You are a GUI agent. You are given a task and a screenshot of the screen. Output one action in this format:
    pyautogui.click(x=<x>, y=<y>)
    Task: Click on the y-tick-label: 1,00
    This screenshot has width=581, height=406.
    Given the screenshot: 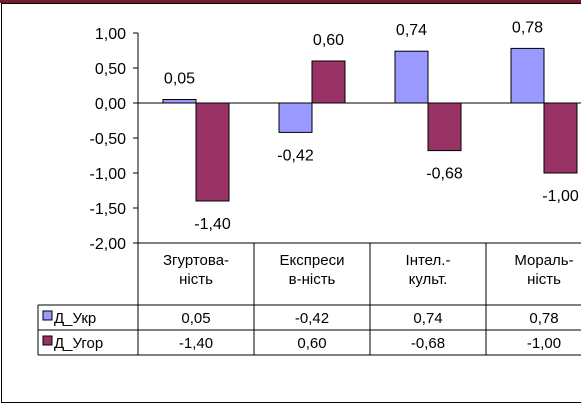 What is the action you would take?
    pyautogui.click(x=110, y=34)
    